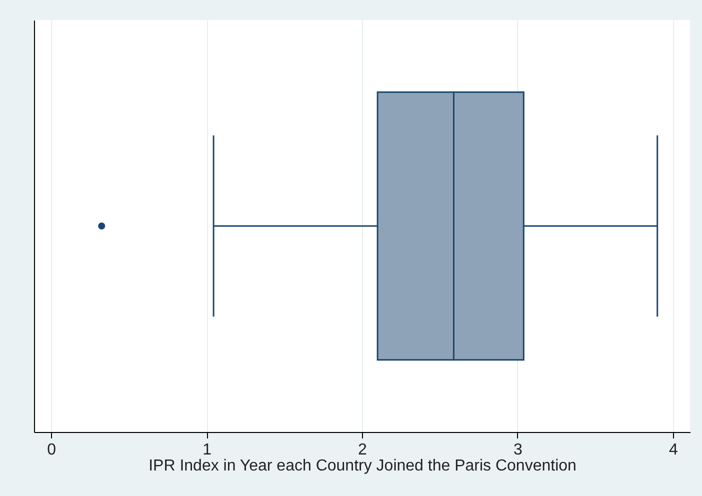 The width and height of the screenshot is (702, 496). I want to click on x-tick-label: 3, so click(517, 450).